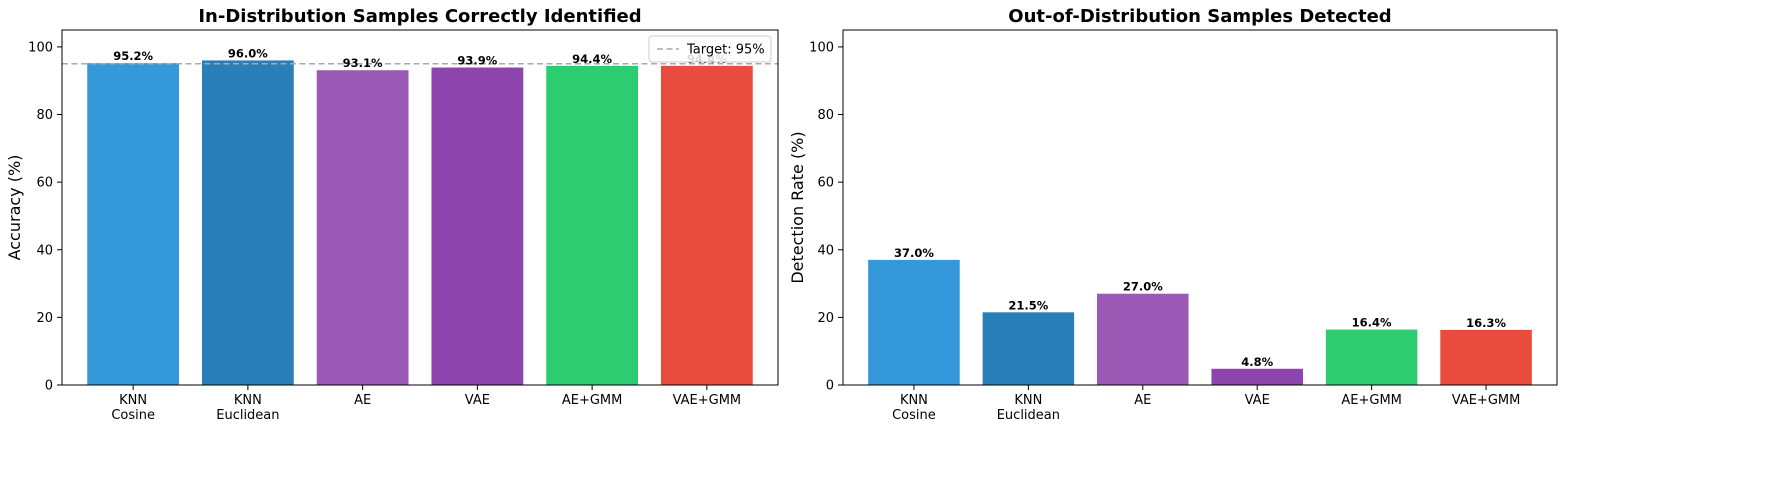 The image size is (1789, 490). What do you see at coordinates (1143, 287) in the screenshot?
I see `bar-value-label: 27.0%` at bounding box center [1143, 287].